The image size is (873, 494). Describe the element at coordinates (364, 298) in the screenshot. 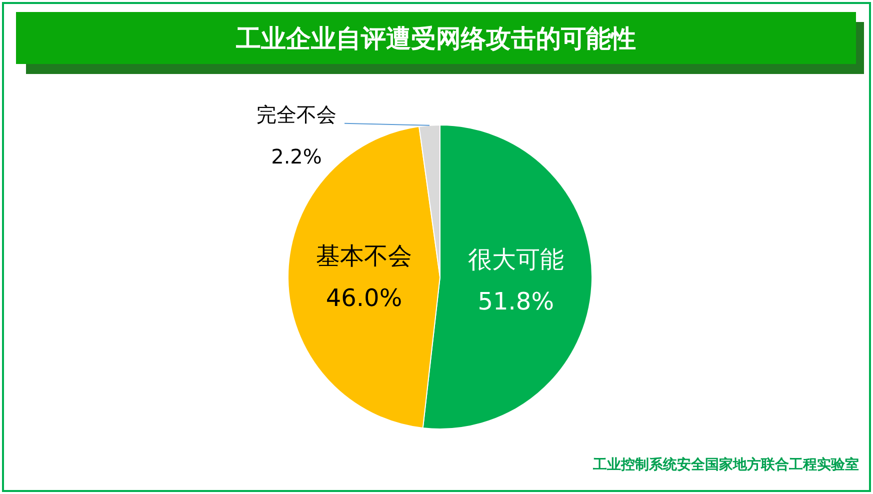

I see `data-label: 46.0%` at that location.